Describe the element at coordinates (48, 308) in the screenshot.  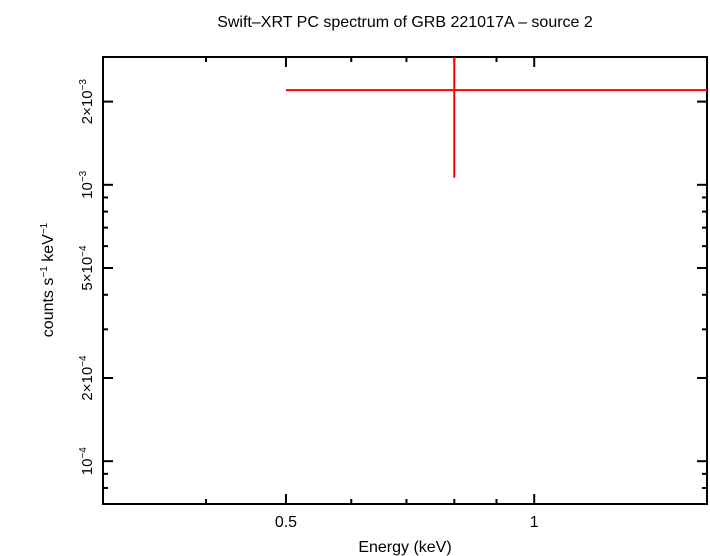
I see `y-axis-label-prefix: counts s` at that location.